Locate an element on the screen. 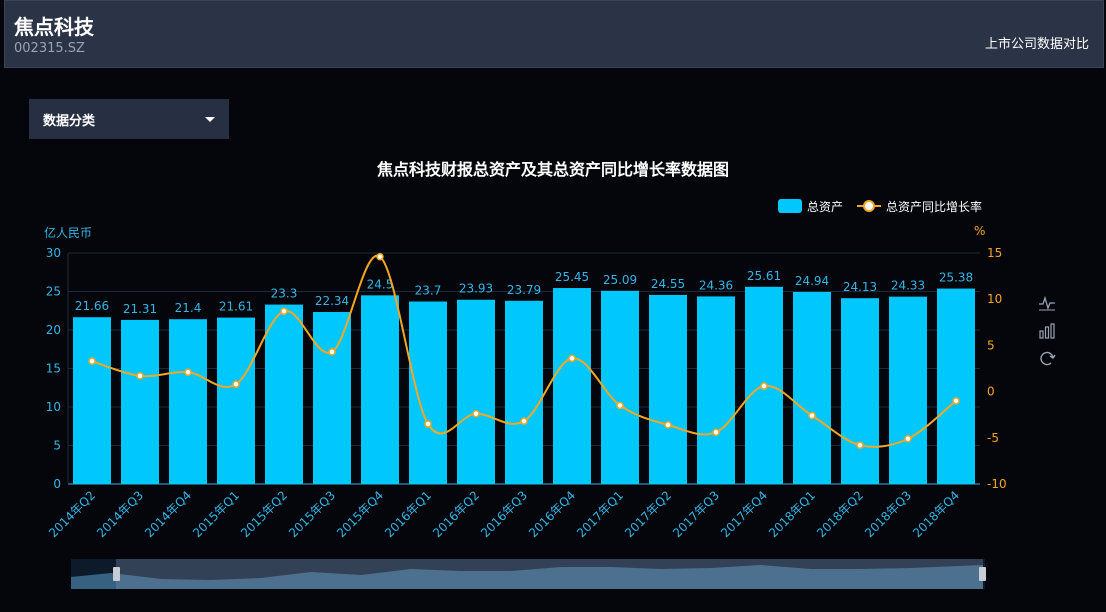 This screenshot has height=612, width=1106. bar-value-label: 24.55 is located at coordinates (668, 284).